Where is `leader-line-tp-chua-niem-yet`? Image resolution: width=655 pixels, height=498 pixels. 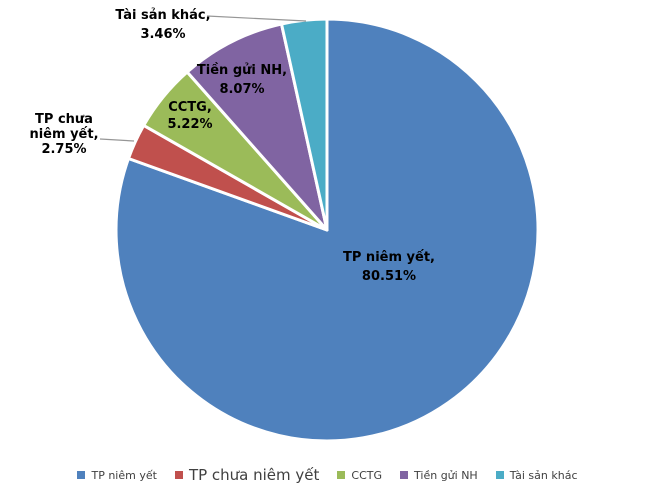
leader-line-tp-chua-niem-yet is located at coordinates (117, 140).